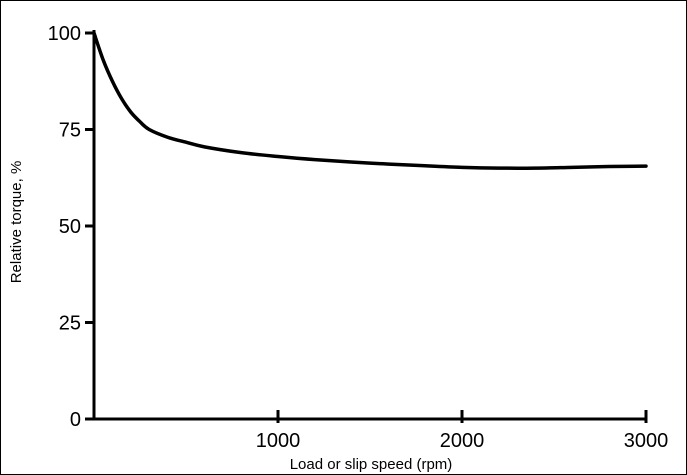 This screenshot has height=475, width=687. Describe the element at coordinates (70, 324) in the screenshot. I see `y-tick-label: 25` at that location.